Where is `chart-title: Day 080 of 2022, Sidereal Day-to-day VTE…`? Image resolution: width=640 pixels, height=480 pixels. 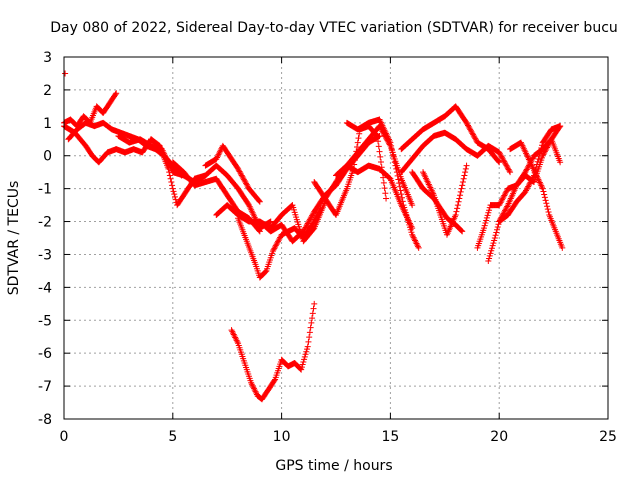
chart-title: Day 080 of 2022, Sidereal Day-to-day VTE… is located at coordinates (334, 28).